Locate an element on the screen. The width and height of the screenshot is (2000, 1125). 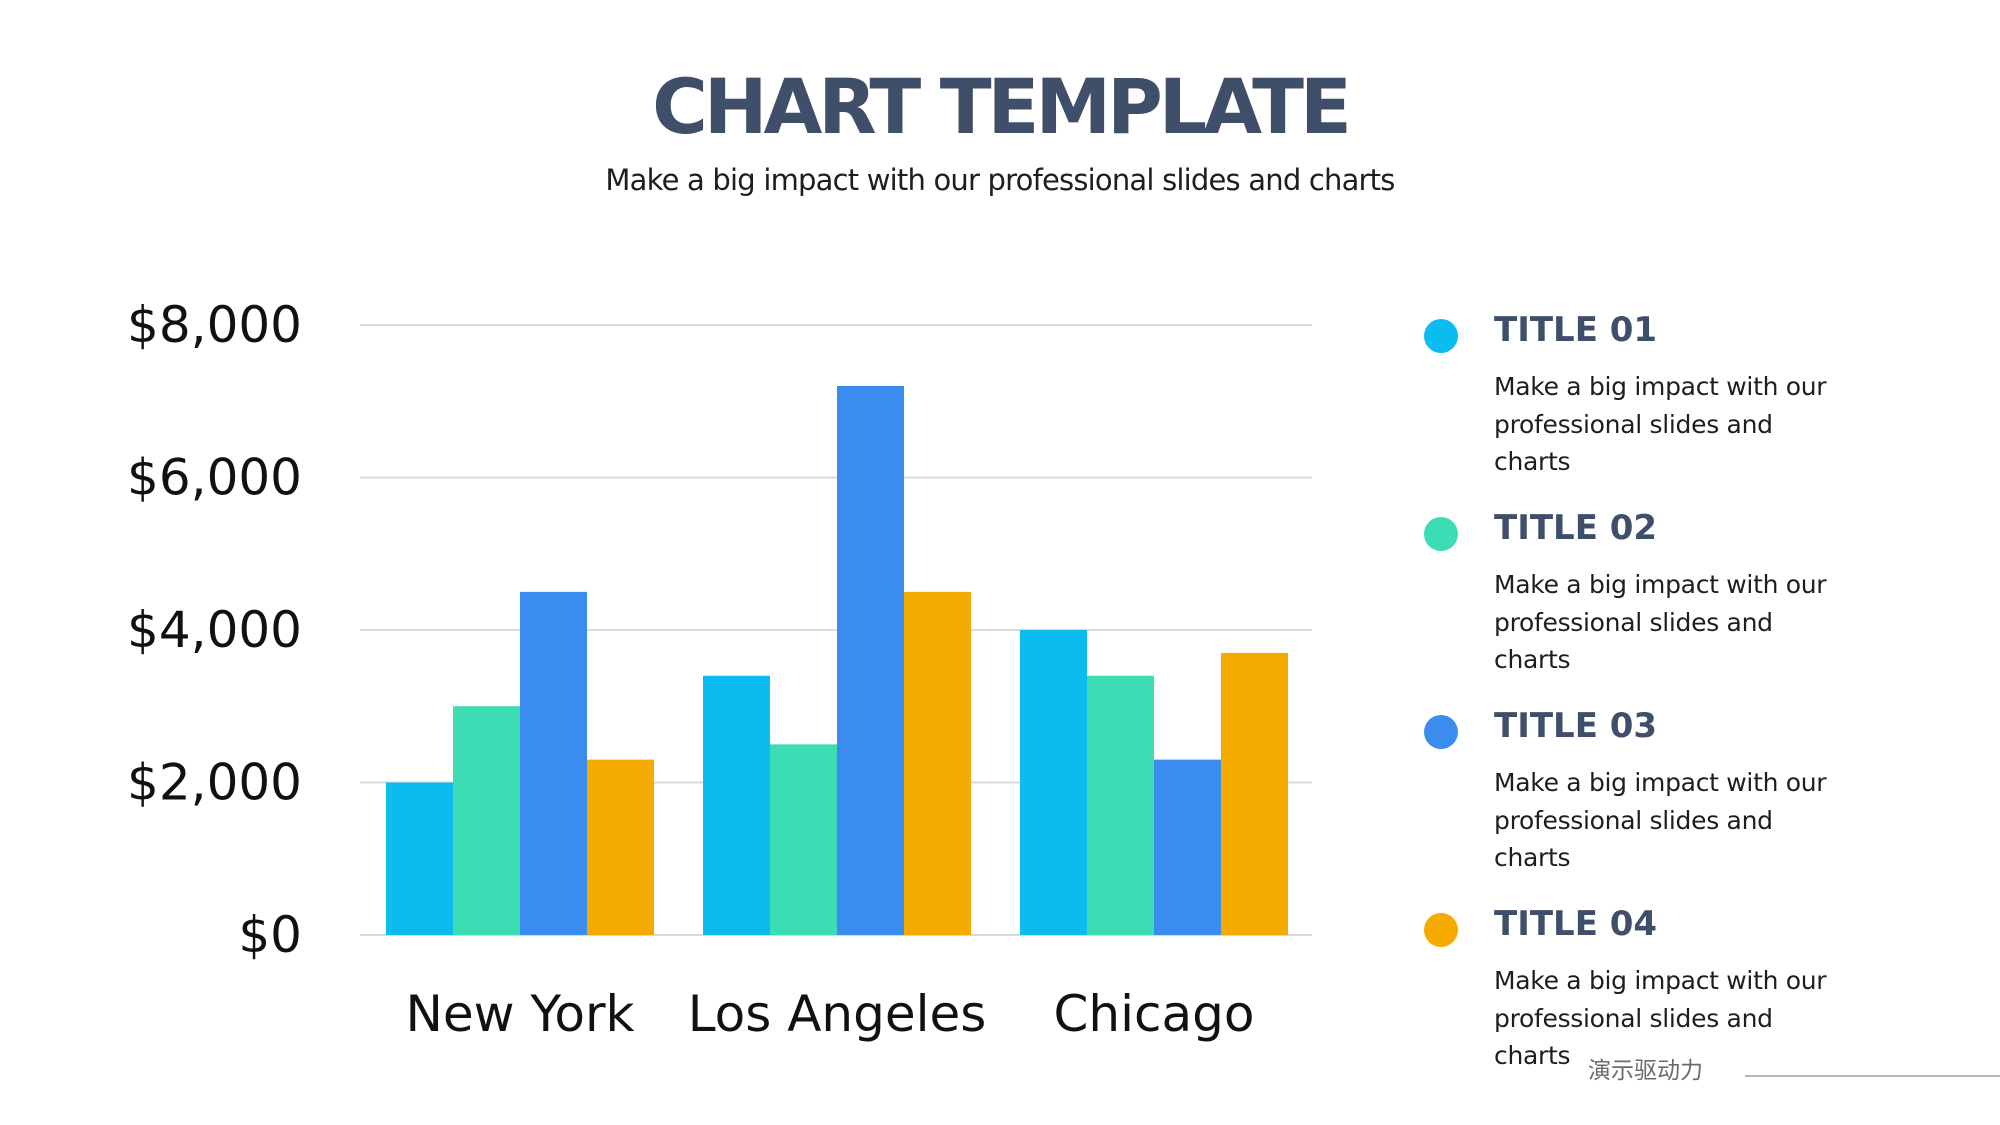
x-tick-label: New York is located at coordinates (520, 1014).